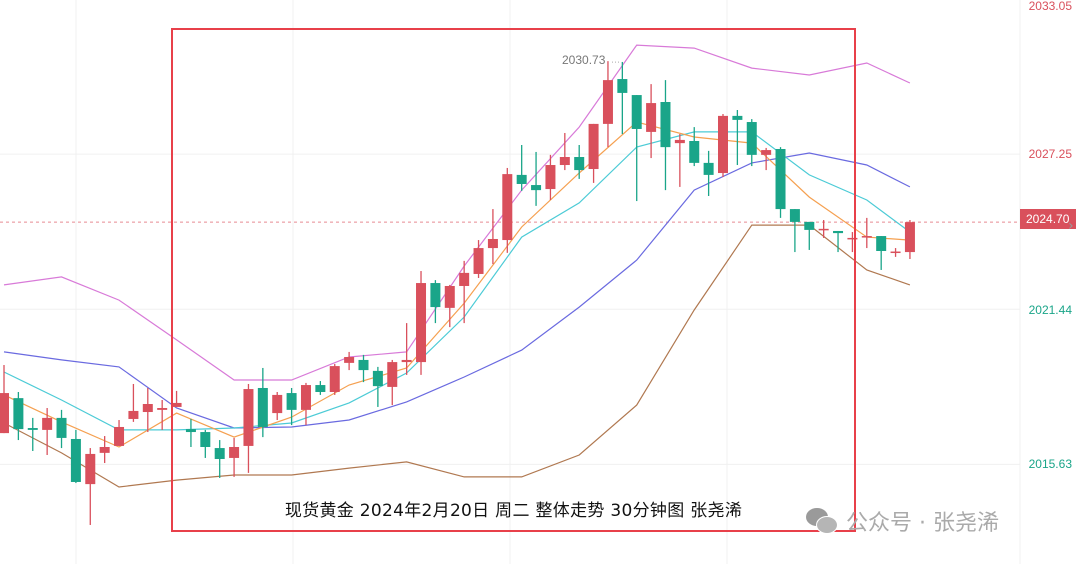 The height and width of the screenshot is (564, 1080). What do you see at coordinates (1050, 6) in the screenshot?
I see `y-tick-label: 2033.05` at bounding box center [1050, 6].